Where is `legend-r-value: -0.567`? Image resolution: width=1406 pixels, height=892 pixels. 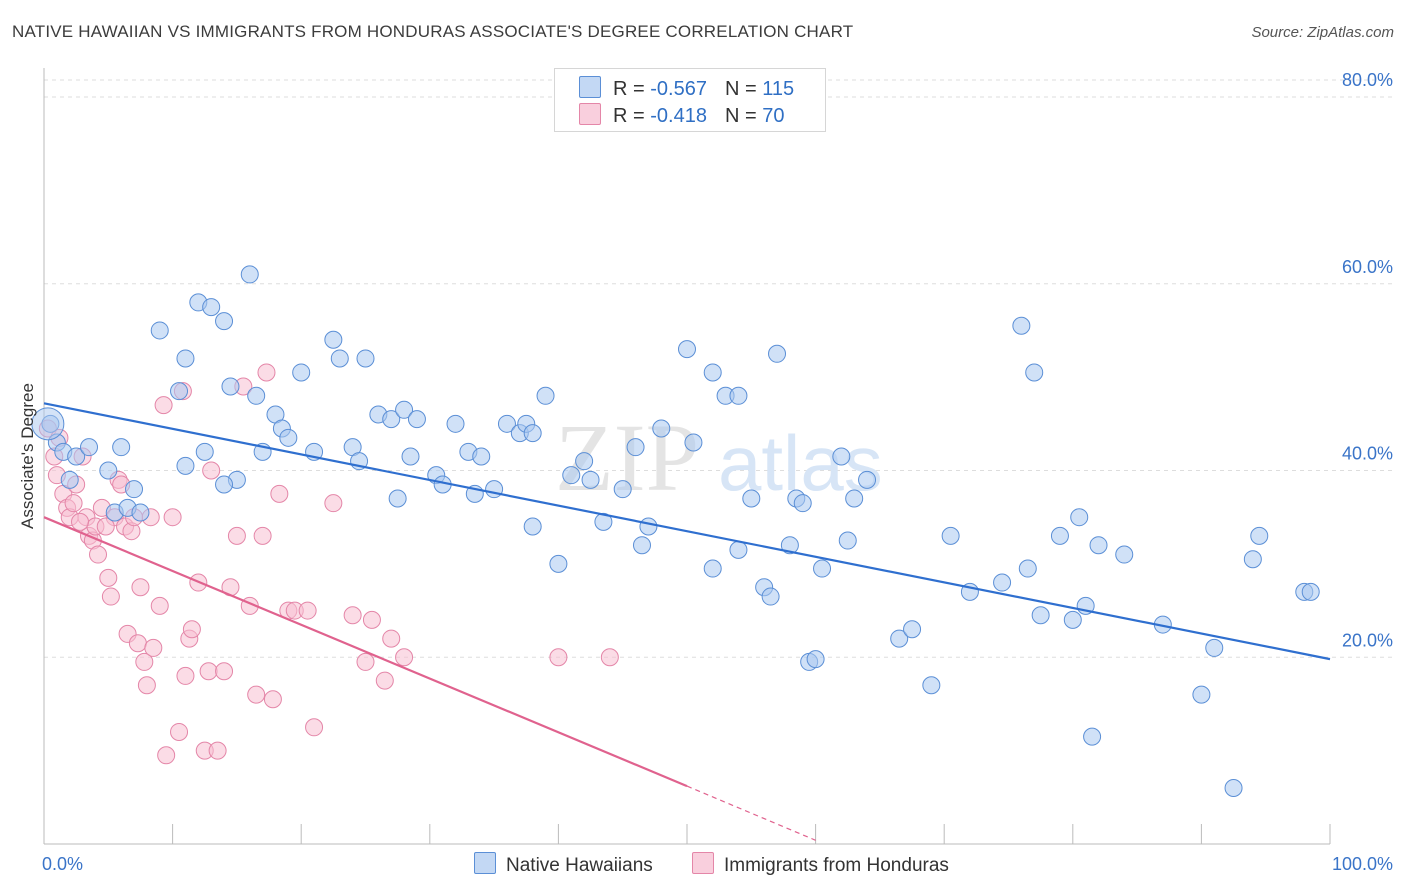
legend-r-value: -0.567 is located at coordinates (678, 89).